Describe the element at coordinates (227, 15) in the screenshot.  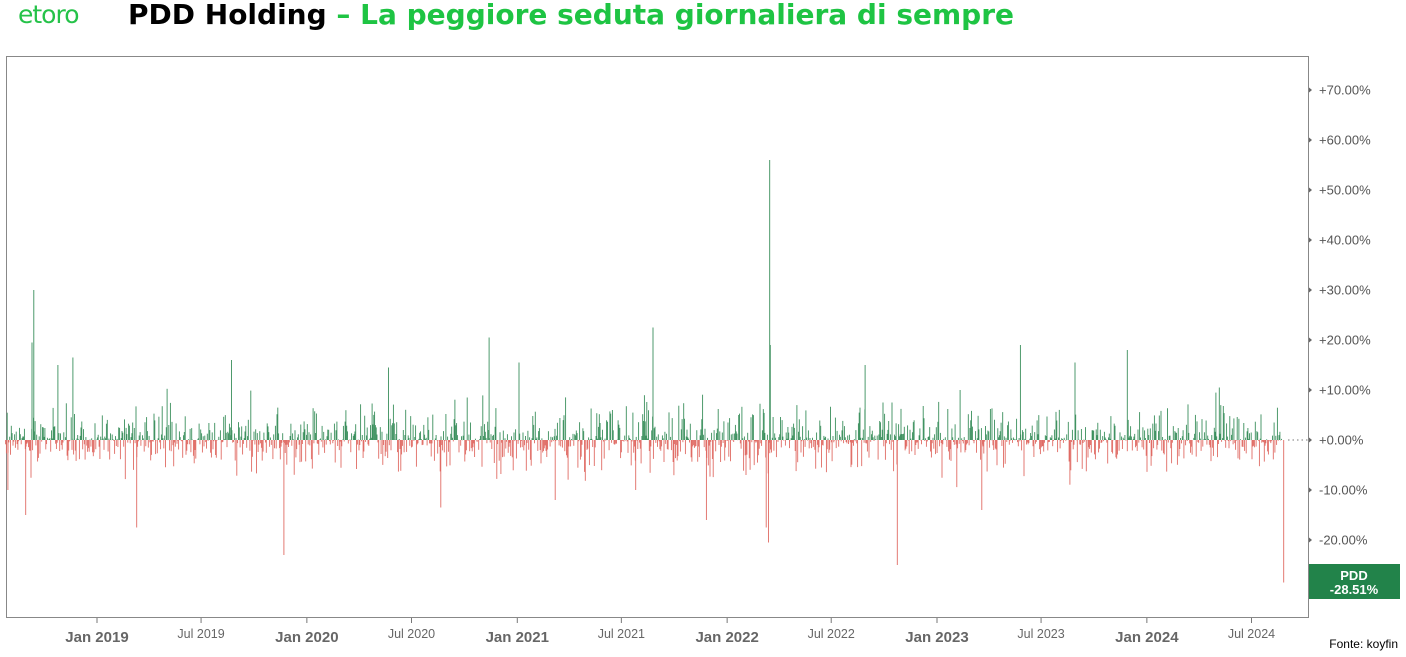
I see `title-main: PDD Holding` at that location.